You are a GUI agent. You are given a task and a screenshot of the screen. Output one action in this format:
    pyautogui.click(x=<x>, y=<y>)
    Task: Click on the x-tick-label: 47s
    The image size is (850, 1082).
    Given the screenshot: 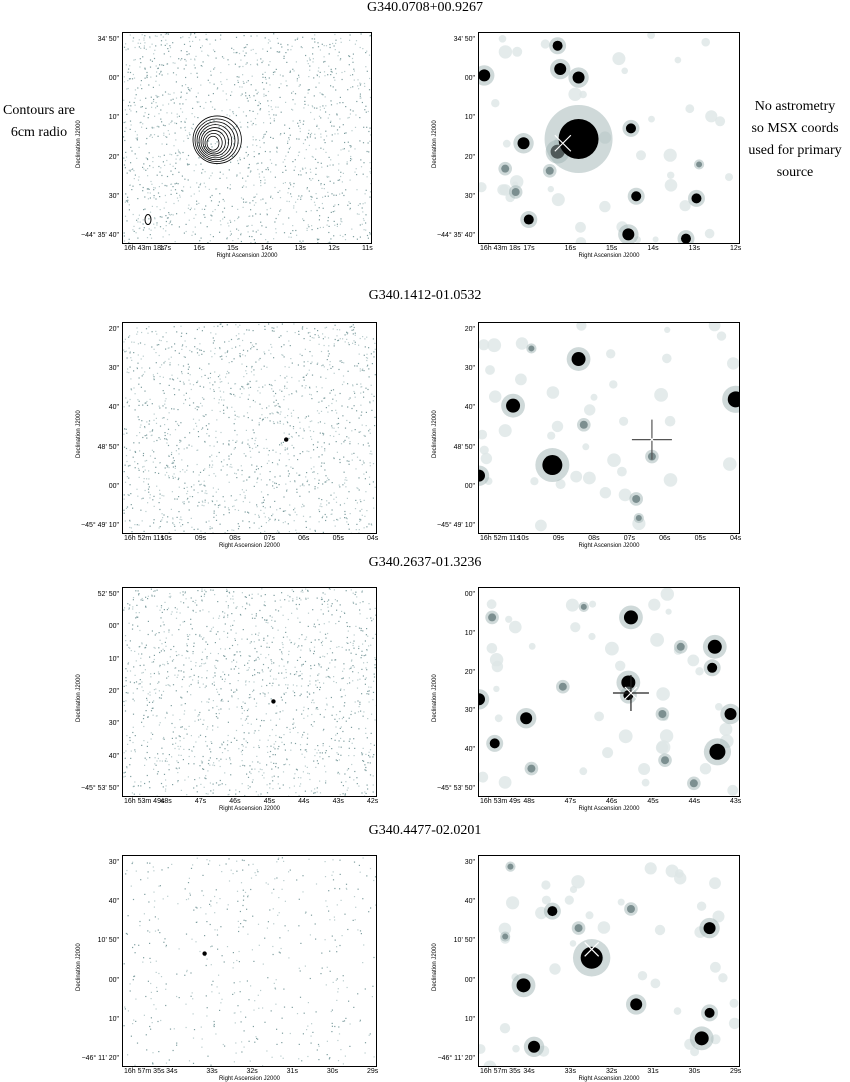 What is the action you would take?
    pyautogui.click(x=570, y=801)
    